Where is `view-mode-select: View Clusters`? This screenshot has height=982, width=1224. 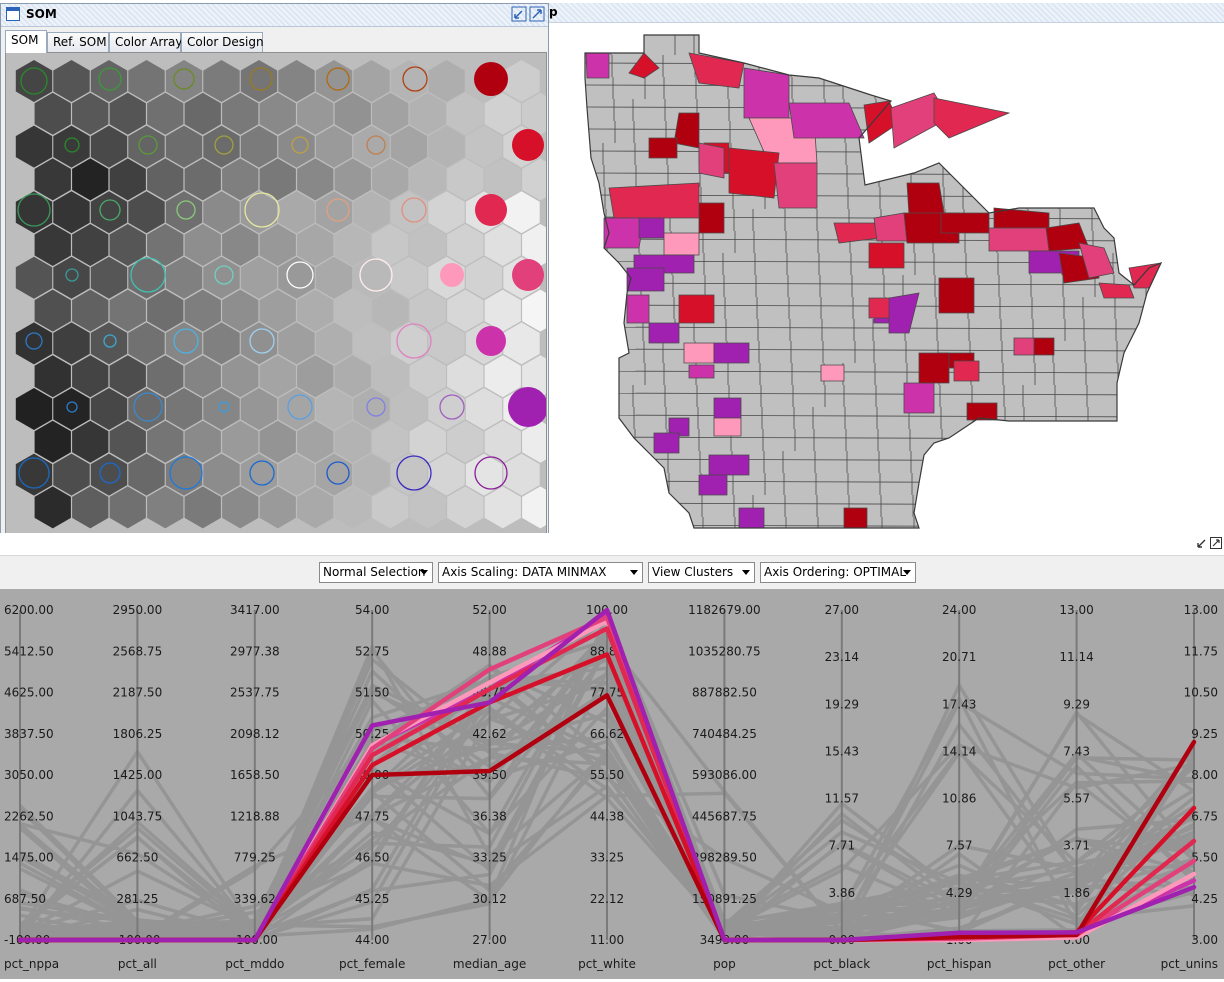
view-mode-select: View Clusters is located at coordinates (701, 572).